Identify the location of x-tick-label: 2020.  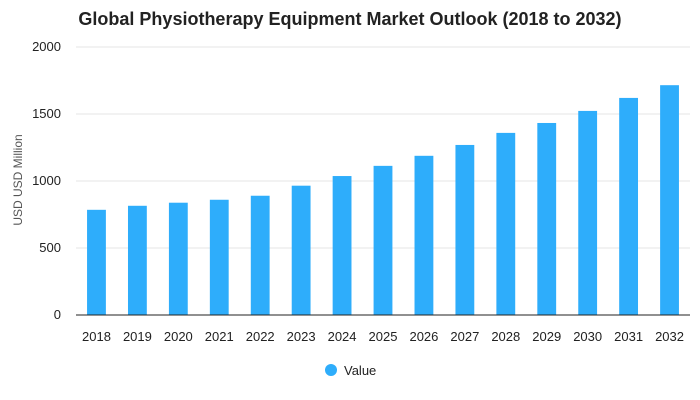
(178, 336).